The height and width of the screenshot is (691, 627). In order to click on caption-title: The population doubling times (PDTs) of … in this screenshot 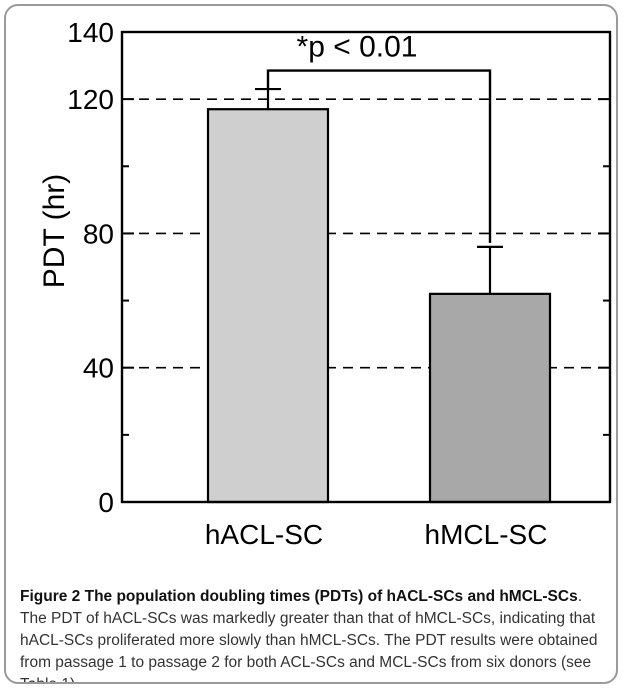, I will do `click(290, 596)`.